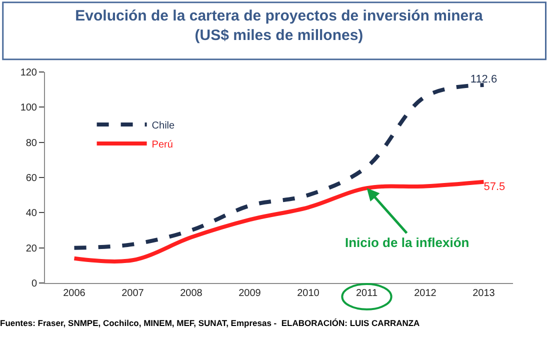 The image size is (558, 343). Describe the element at coordinates (210, 323) in the screenshot. I see `source-note: Fuentes: Fraser, SNMPE, Cochilco, MINEM, MEF, SUNAT, Empresas - ELABORACIÓN: LUIS CARRANZA` at that location.